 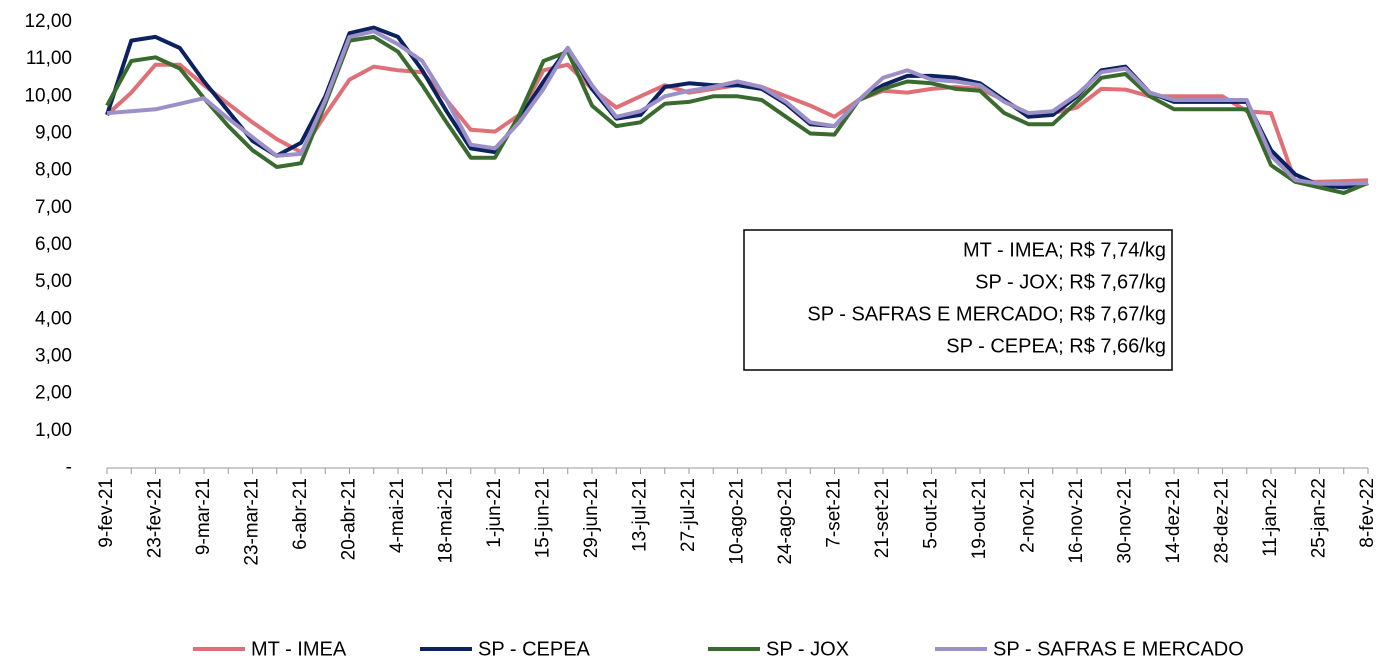 I want to click on x-tick-label: 4-mai-21, so click(x=397, y=515).